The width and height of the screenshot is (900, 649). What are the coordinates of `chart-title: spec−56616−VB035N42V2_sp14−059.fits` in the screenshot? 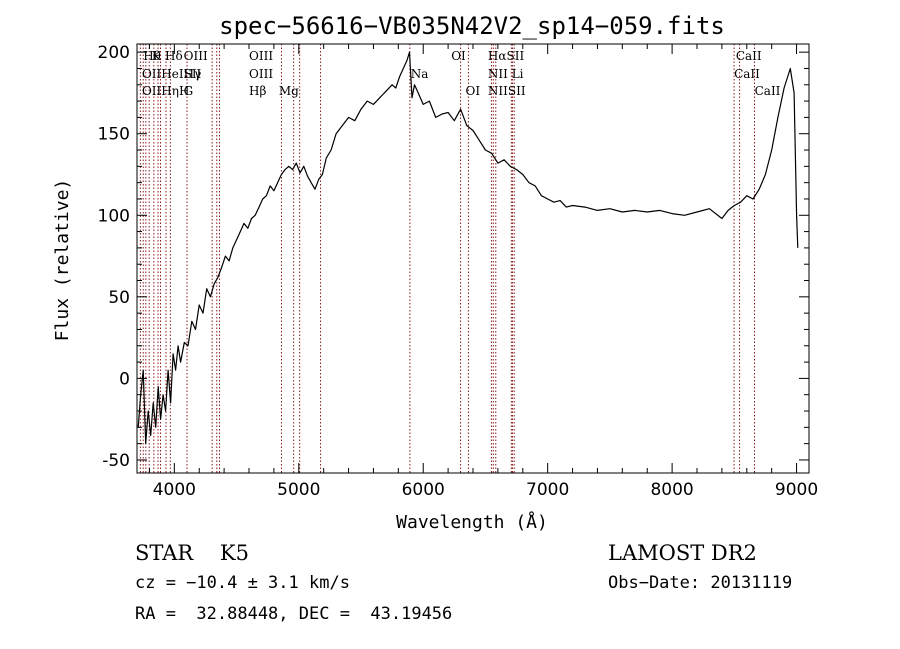 It's located at (472, 26).